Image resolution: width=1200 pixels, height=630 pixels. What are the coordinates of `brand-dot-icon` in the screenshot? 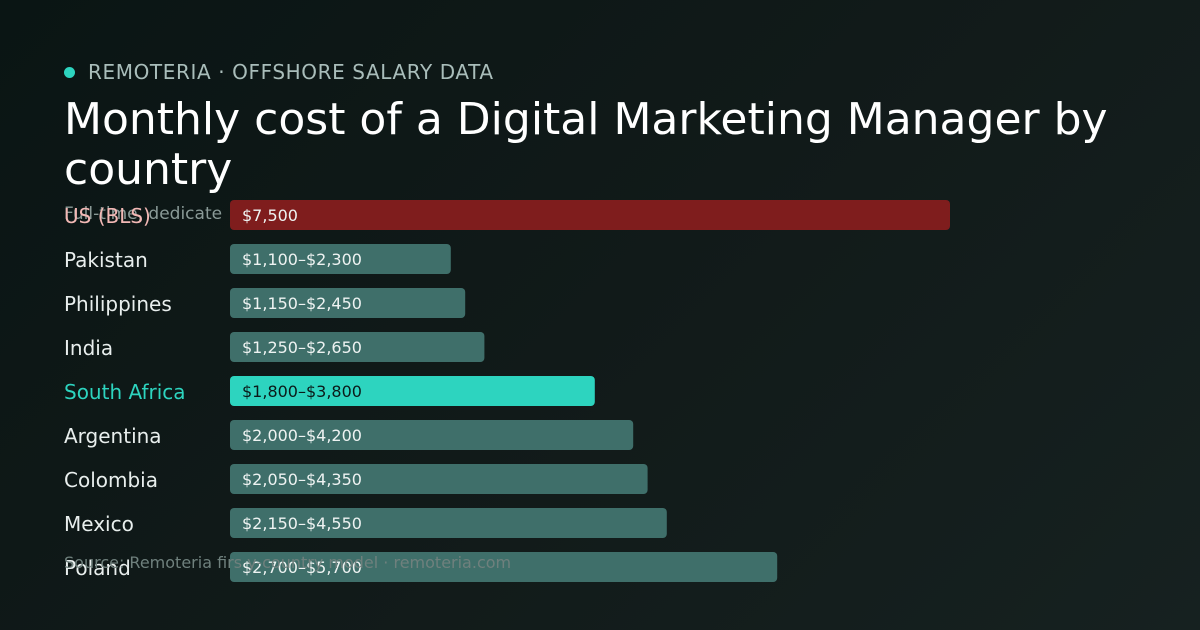 It's located at (69, 72).